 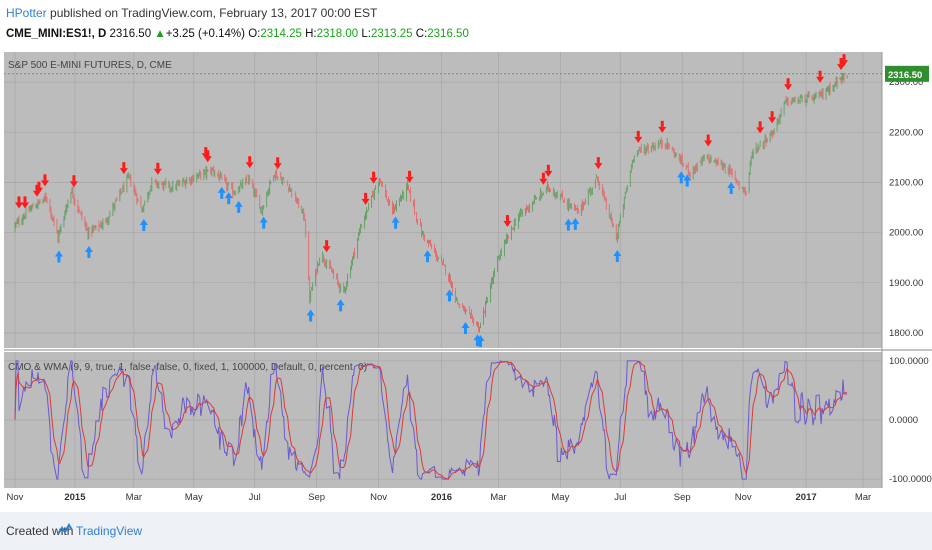 What do you see at coordinates (466, 531) in the screenshot?
I see `footer: Created with TradingView` at bounding box center [466, 531].